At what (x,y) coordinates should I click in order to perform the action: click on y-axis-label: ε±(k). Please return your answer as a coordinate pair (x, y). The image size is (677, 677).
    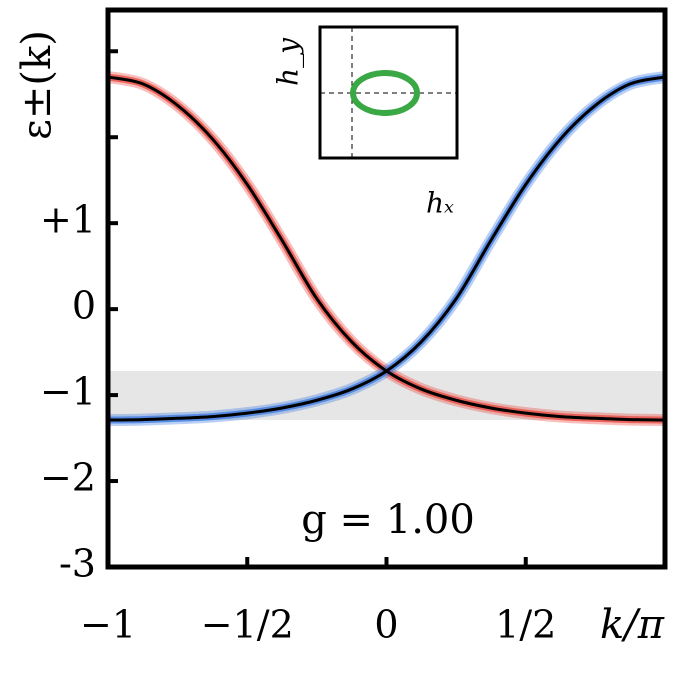
    Looking at the image, I should click on (37, 85).